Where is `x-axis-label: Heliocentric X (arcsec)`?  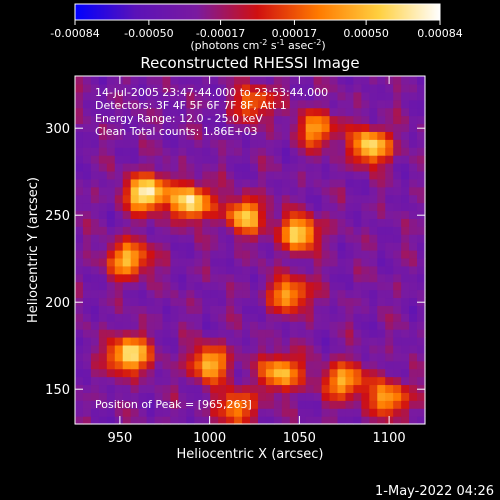 x-axis-label: Heliocentric X (arcsec) is located at coordinates (250, 454).